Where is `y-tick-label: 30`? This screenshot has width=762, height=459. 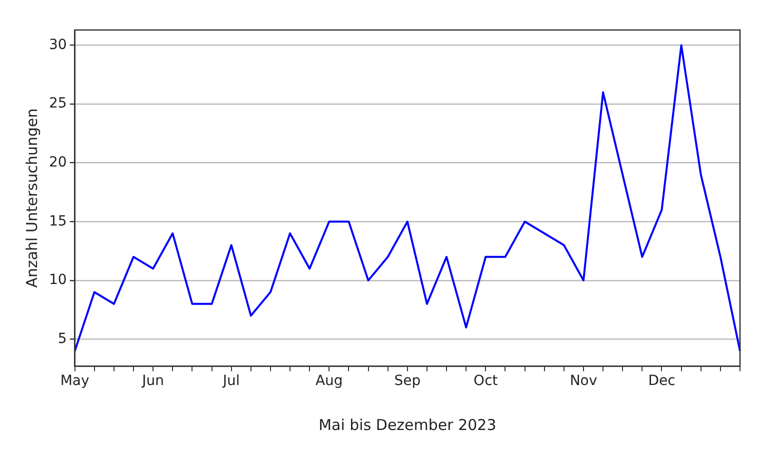 y-tick-label: 30 is located at coordinates (57, 44).